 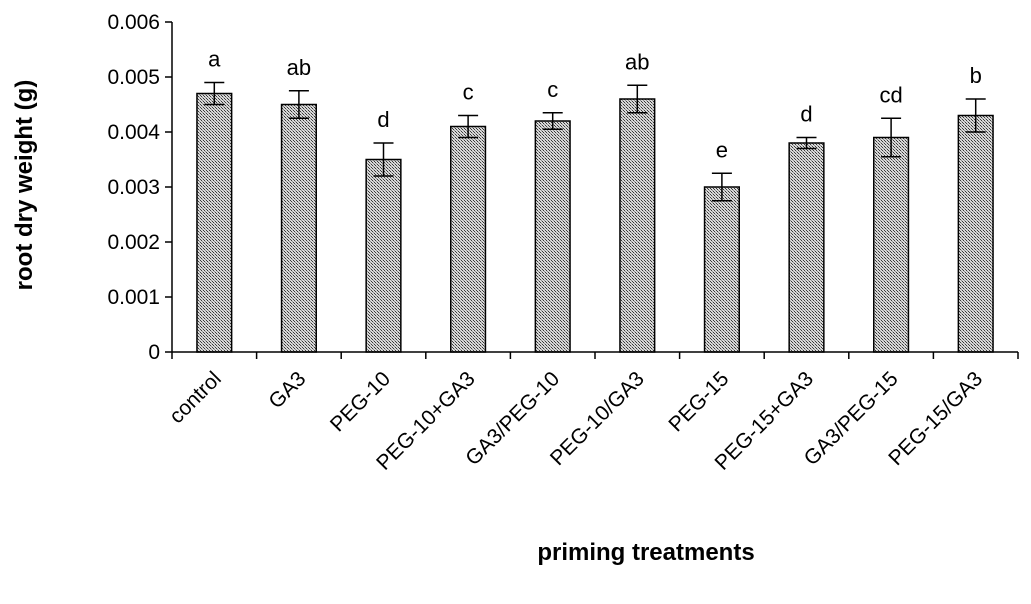 I want to click on y-tick-label: 0.006, so click(x=133, y=22).